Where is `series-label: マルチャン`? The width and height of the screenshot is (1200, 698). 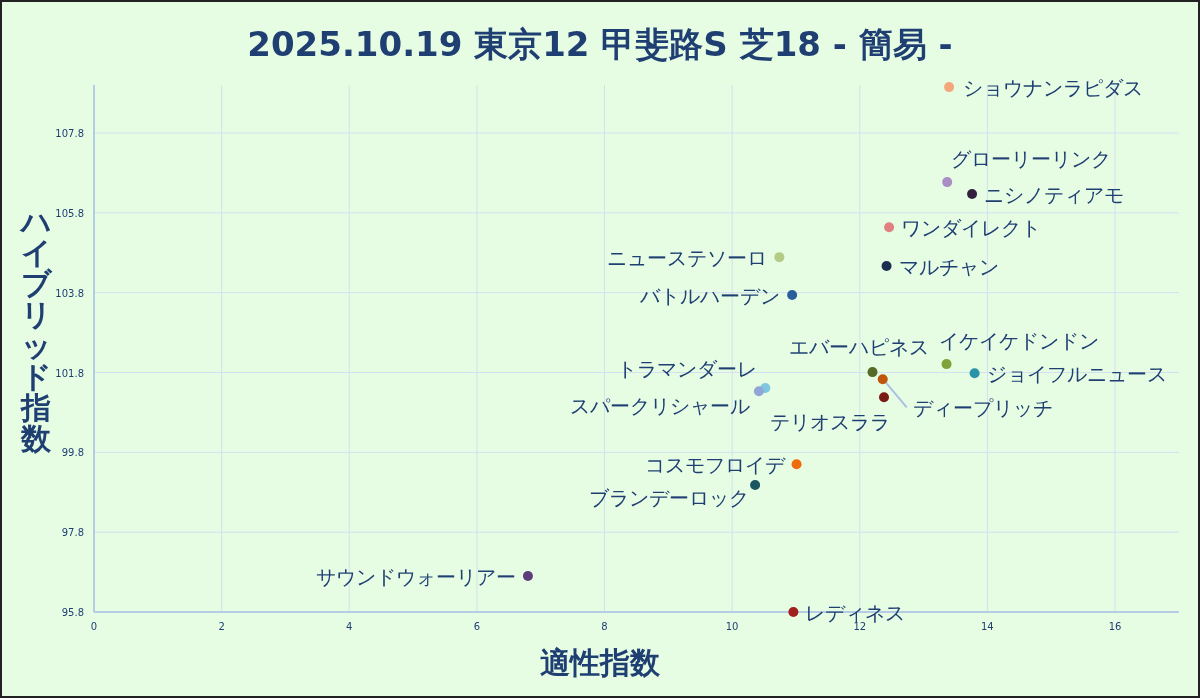 series-label: マルチャン is located at coordinates (948, 266).